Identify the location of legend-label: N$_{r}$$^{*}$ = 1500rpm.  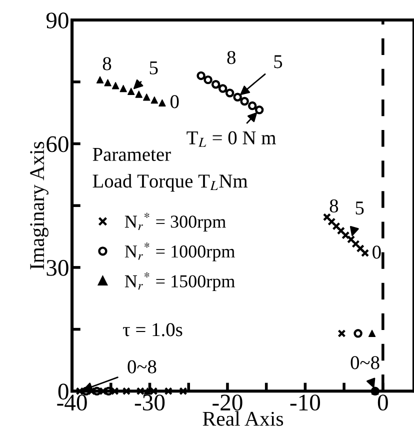
(179, 282).